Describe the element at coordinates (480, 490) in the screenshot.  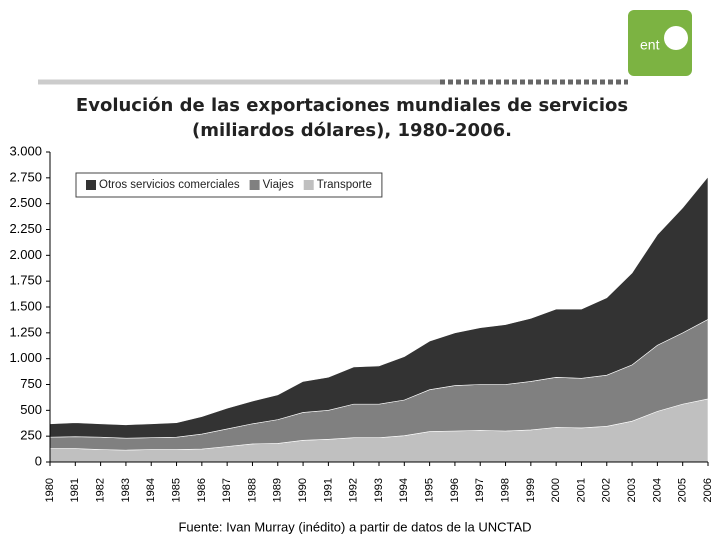
I see `x-tick-label: 1997` at that location.